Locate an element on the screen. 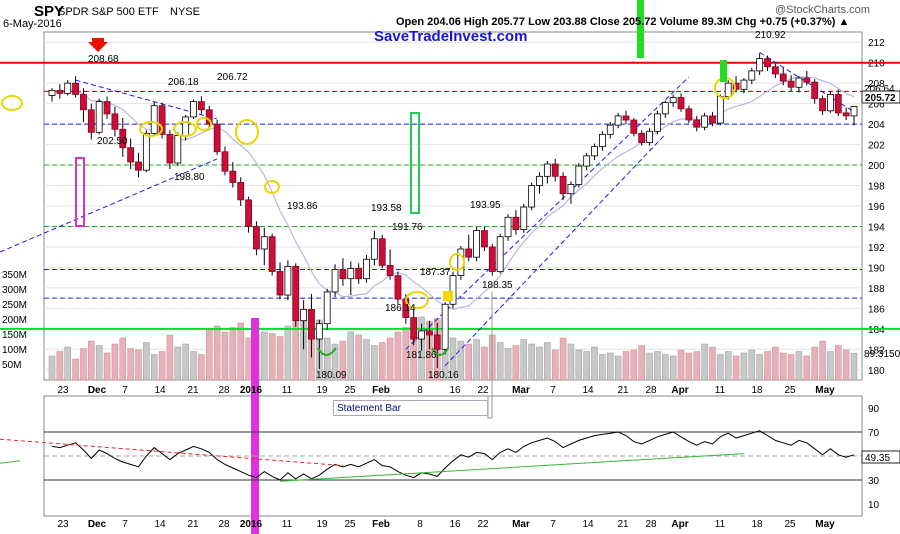 This screenshot has width=900, height=534. price-tick-label: 184 is located at coordinates (876, 330).